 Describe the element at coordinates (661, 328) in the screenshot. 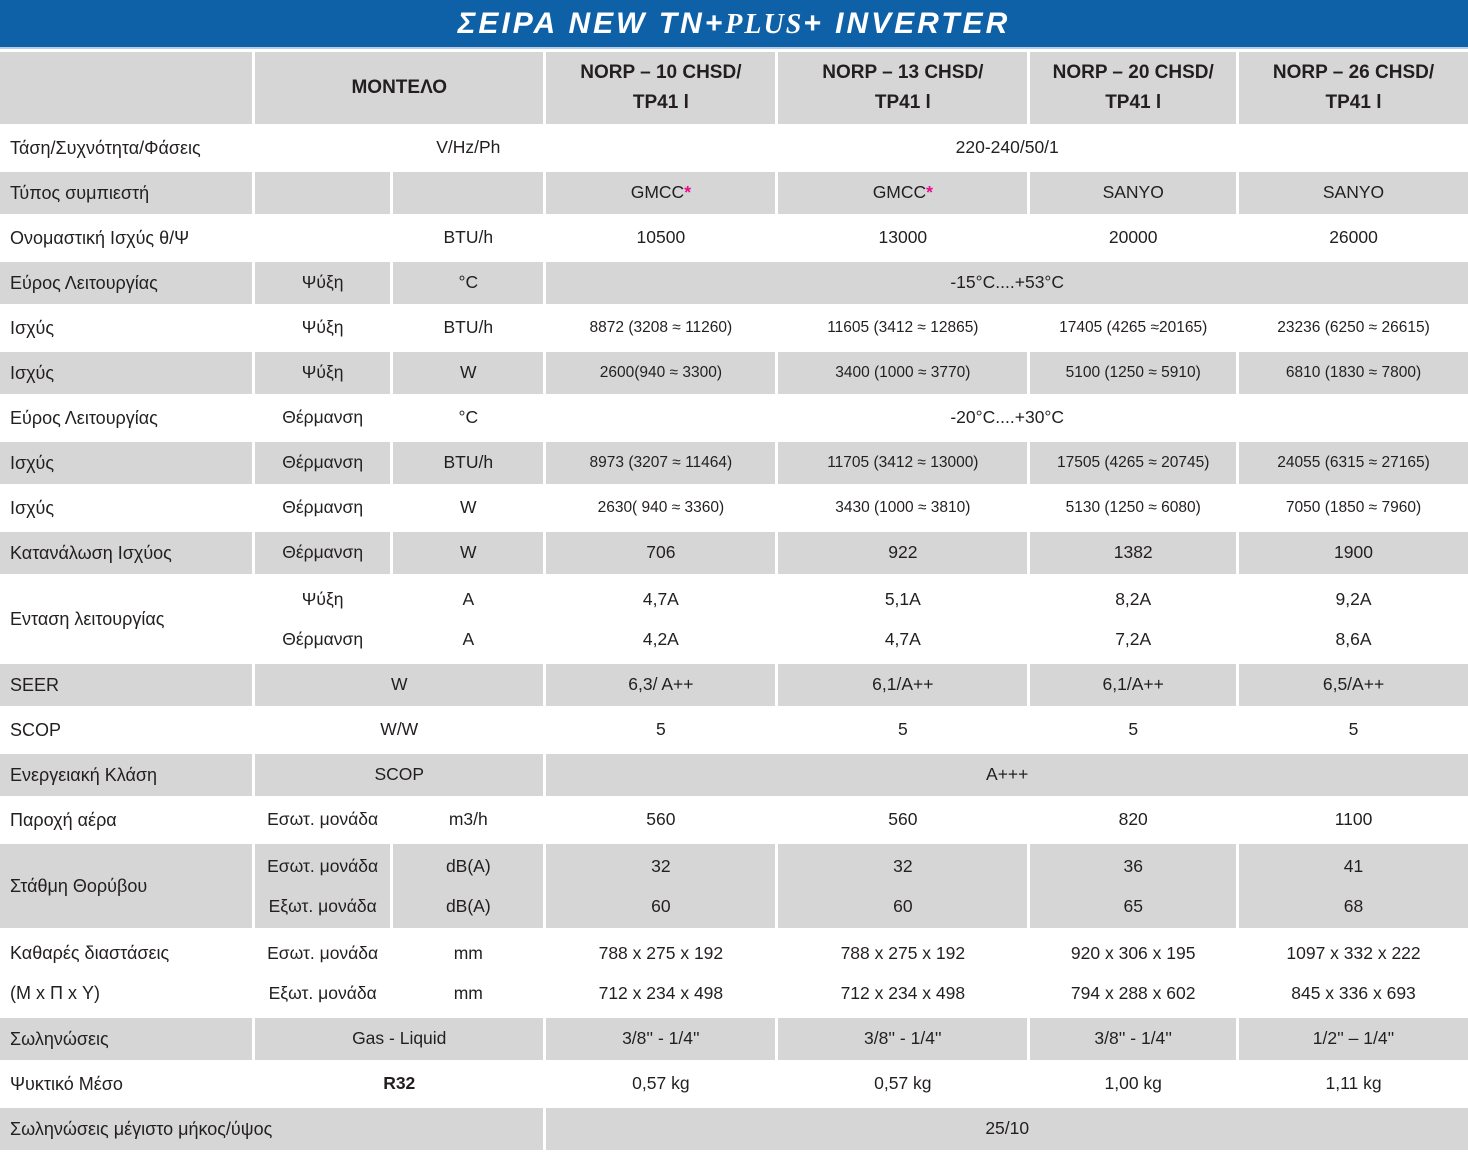

I see `cell-value: 8872 (3208 ≈ 11260)` at that location.